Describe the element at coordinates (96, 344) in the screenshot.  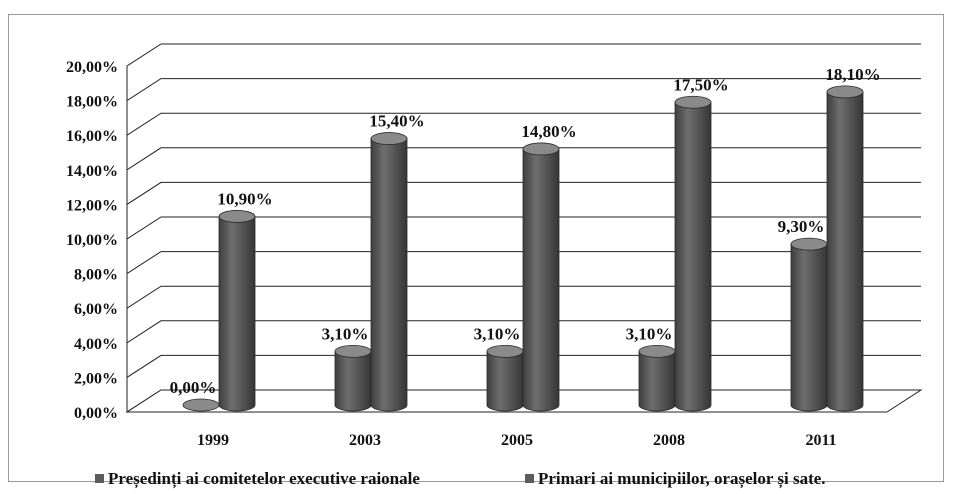
I see `y-tick-label: 4,00%` at that location.